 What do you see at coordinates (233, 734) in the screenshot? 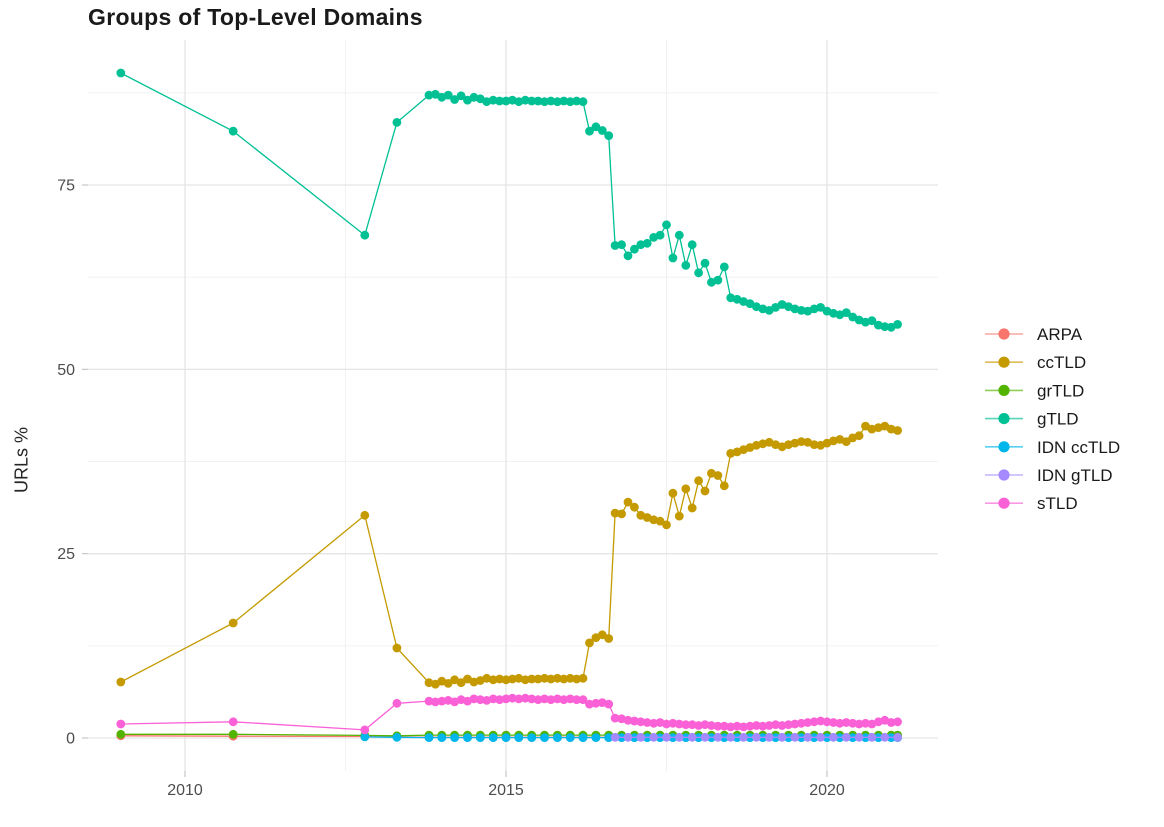
I see `series-point-grtld` at bounding box center [233, 734].